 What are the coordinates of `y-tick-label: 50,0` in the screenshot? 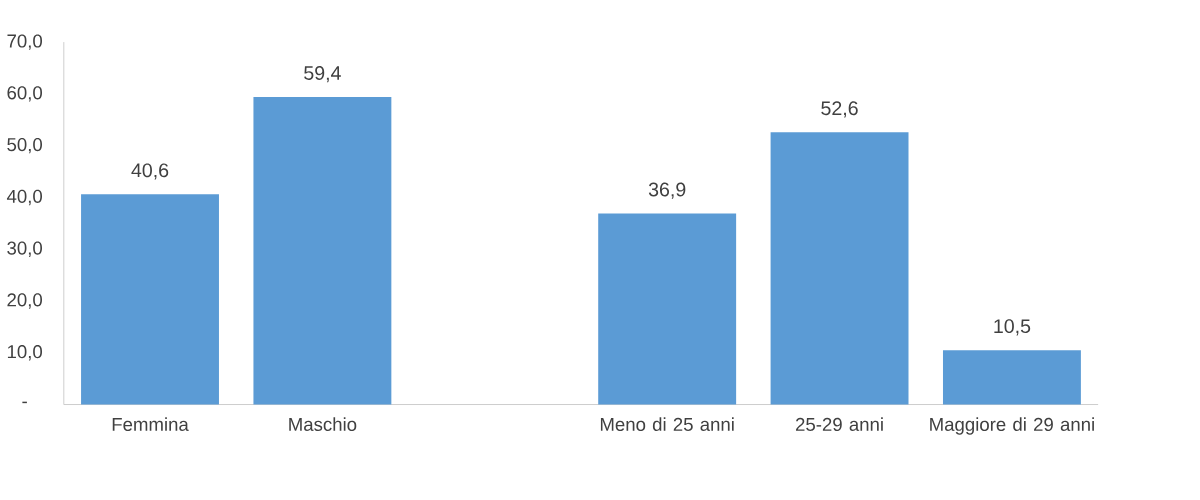 It's located at (25, 146).